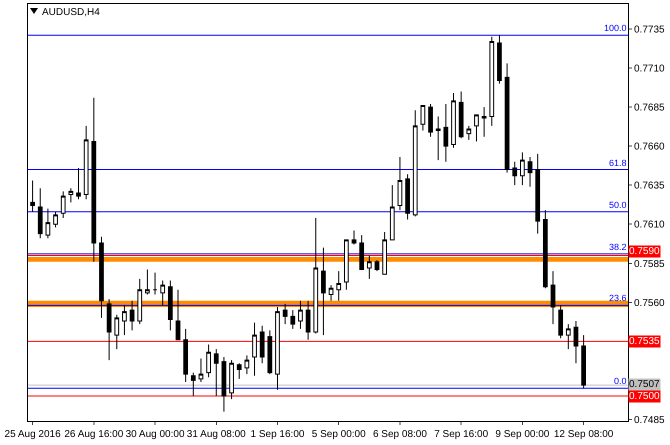 The width and height of the screenshot is (670, 445). I want to click on y-tick-label: 0.7485, so click(650, 420).